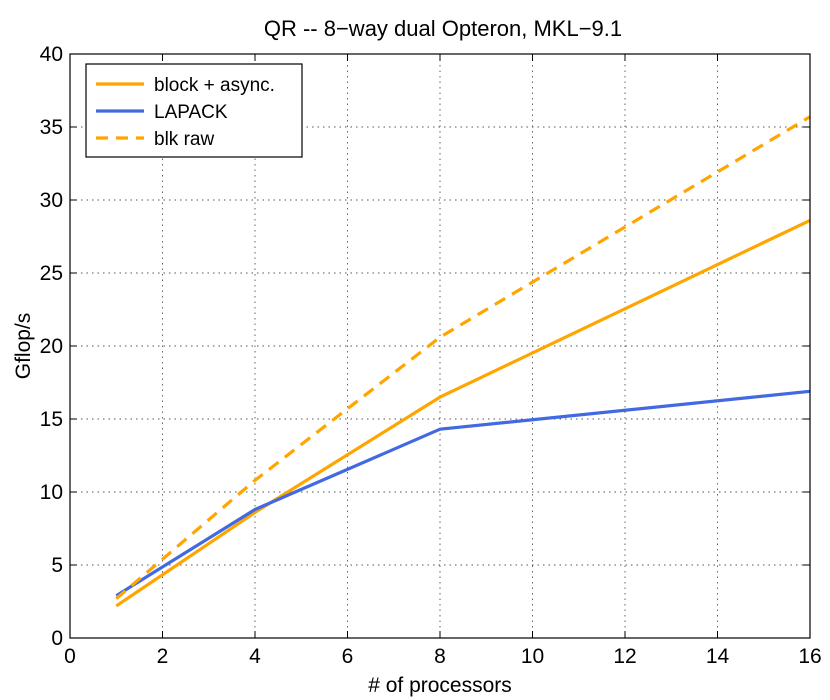  I want to click on legend: block + async. LAPACK blk raw, so click(194, 110).